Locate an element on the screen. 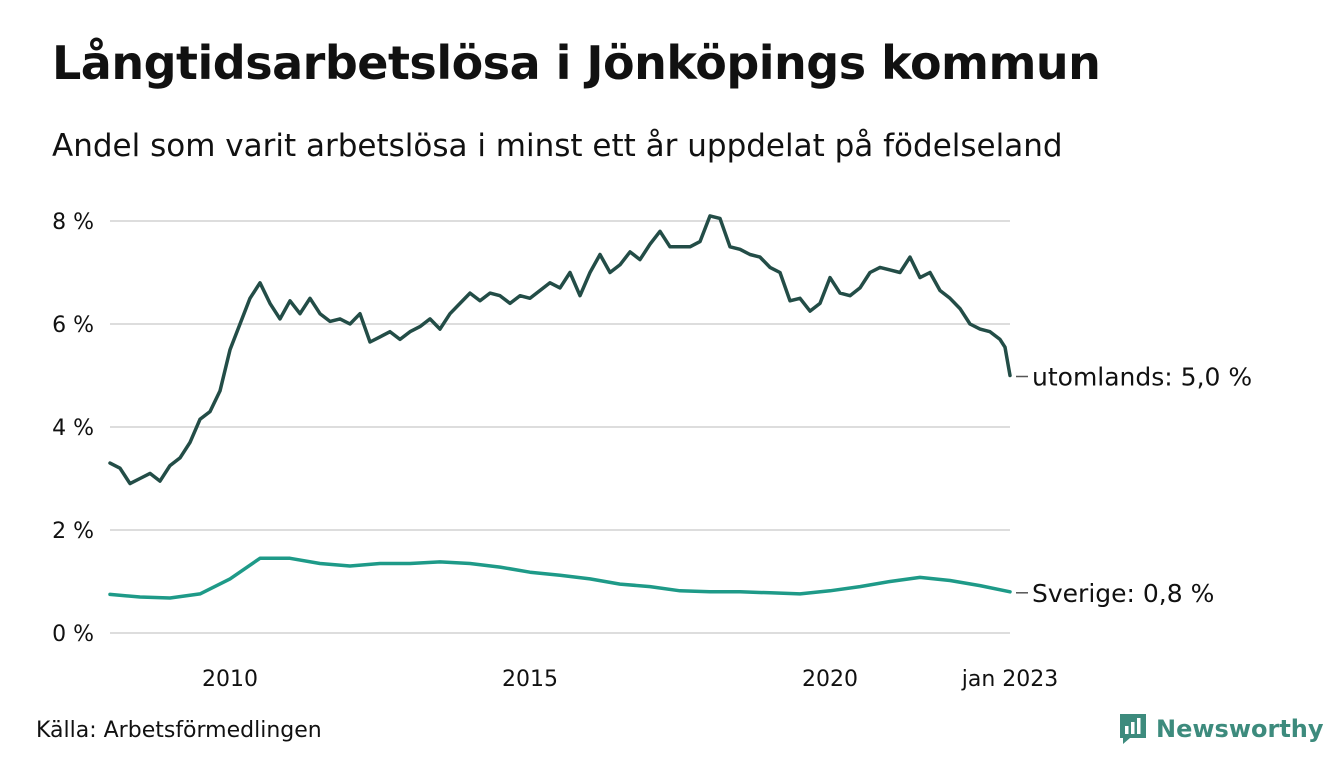  chart-title: Långtidsarbetslösa i Jönköpings kommun is located at coordinates (576, 63).